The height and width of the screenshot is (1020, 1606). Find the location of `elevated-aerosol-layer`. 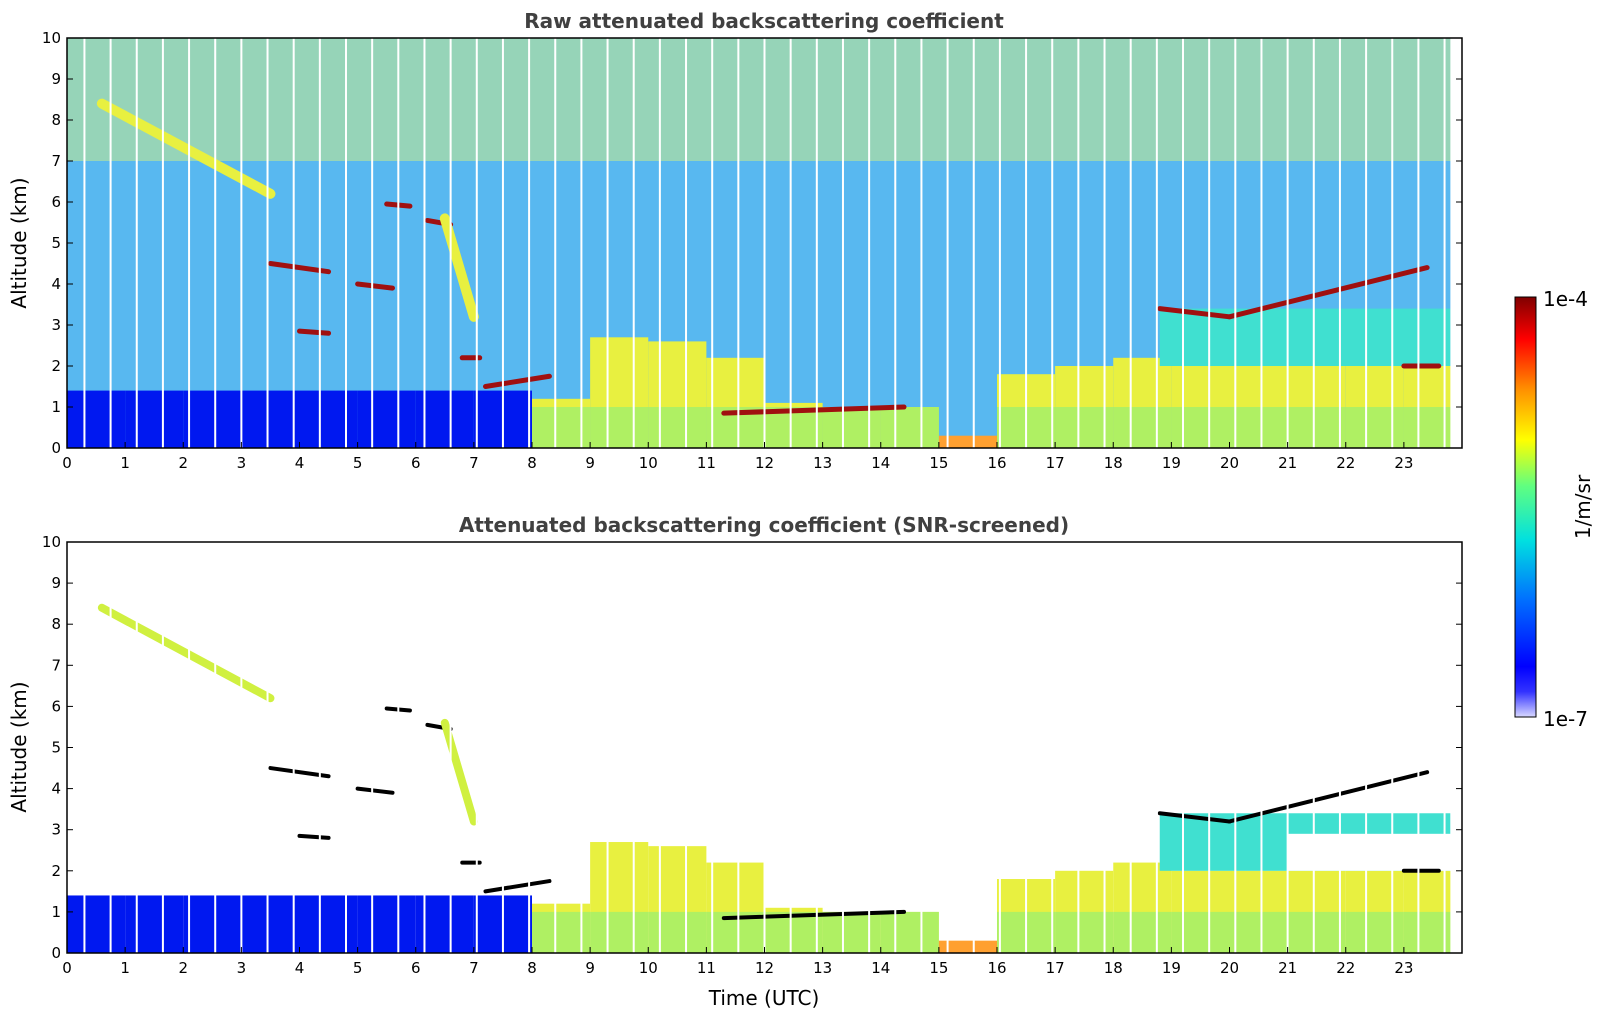

elevated-aerosol-layer is located at coordinates (1305, 337).